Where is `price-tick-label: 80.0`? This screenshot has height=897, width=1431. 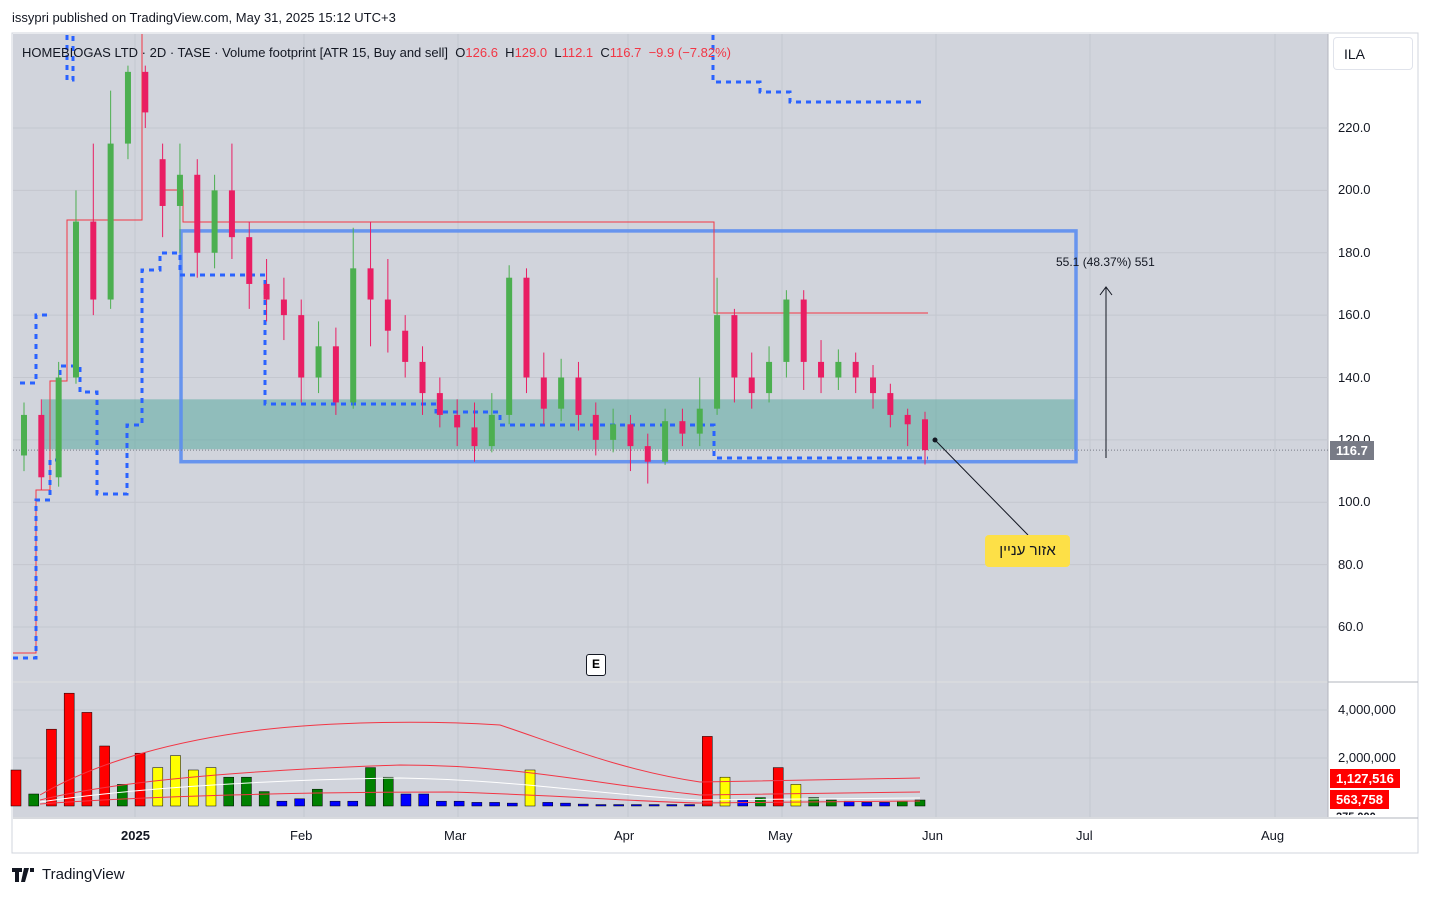 price-tick-label: 80.0 is located at coordinates (1351, 564).